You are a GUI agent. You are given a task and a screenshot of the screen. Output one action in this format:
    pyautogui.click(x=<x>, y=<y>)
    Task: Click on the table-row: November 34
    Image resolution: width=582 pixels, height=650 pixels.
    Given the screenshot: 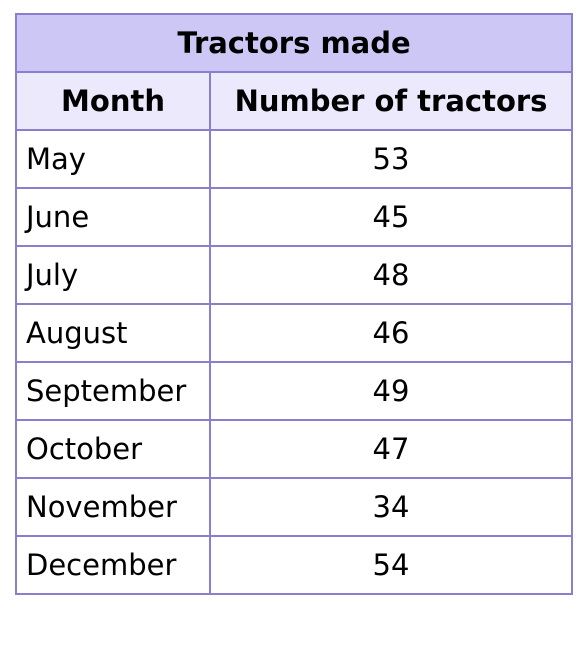 What is the action you would take?
    pyautogui.click(x=294, y=507)
    